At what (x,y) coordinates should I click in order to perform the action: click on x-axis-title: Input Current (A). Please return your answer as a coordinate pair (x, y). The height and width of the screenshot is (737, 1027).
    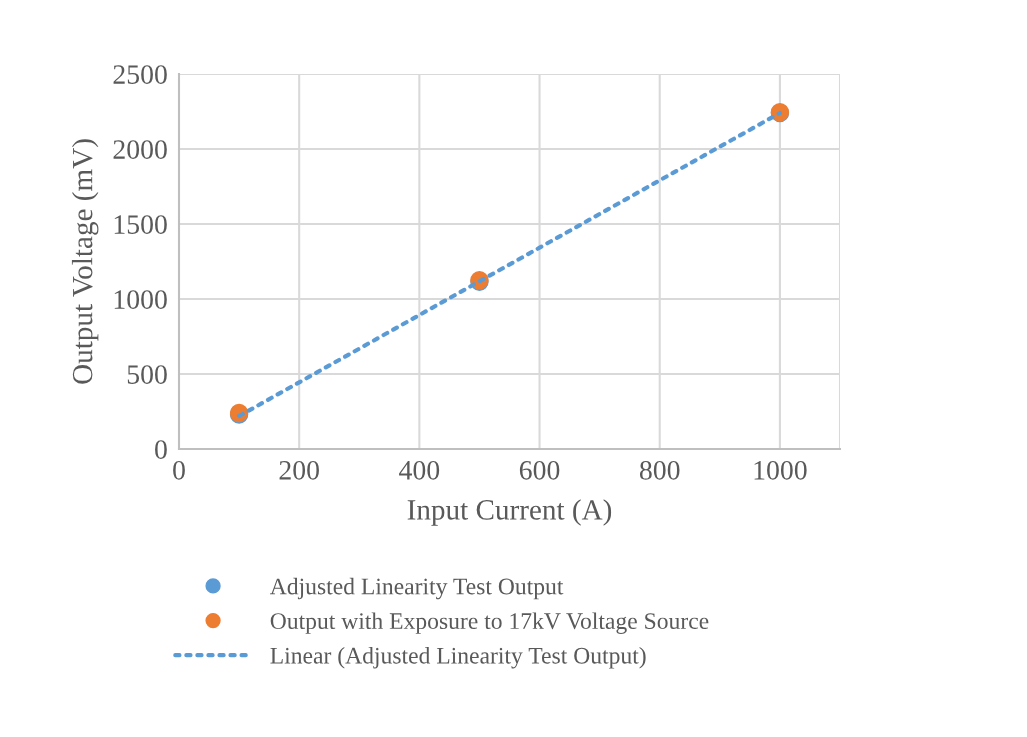
    Looking at the image, I should click on (509, 512).